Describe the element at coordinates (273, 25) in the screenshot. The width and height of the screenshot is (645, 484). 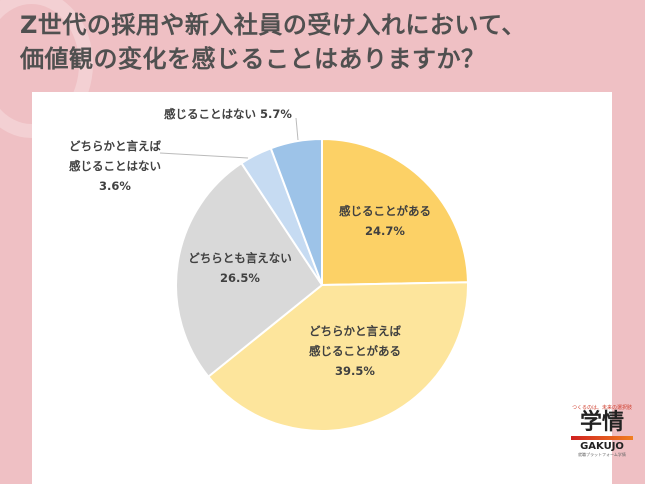
I see `title-line-1: Z世代の採用や新入社員の受け入れにおいて、` at that location.